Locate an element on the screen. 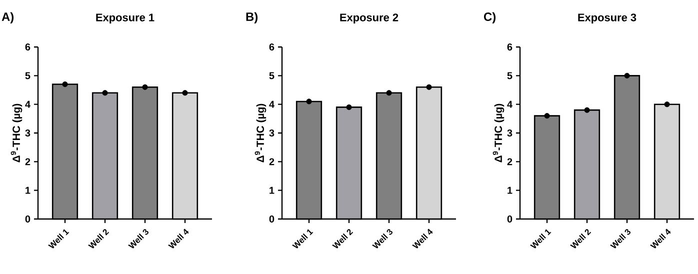 This screenshot has height=274, width=698. text: C) is located at coordinates (490, 18).